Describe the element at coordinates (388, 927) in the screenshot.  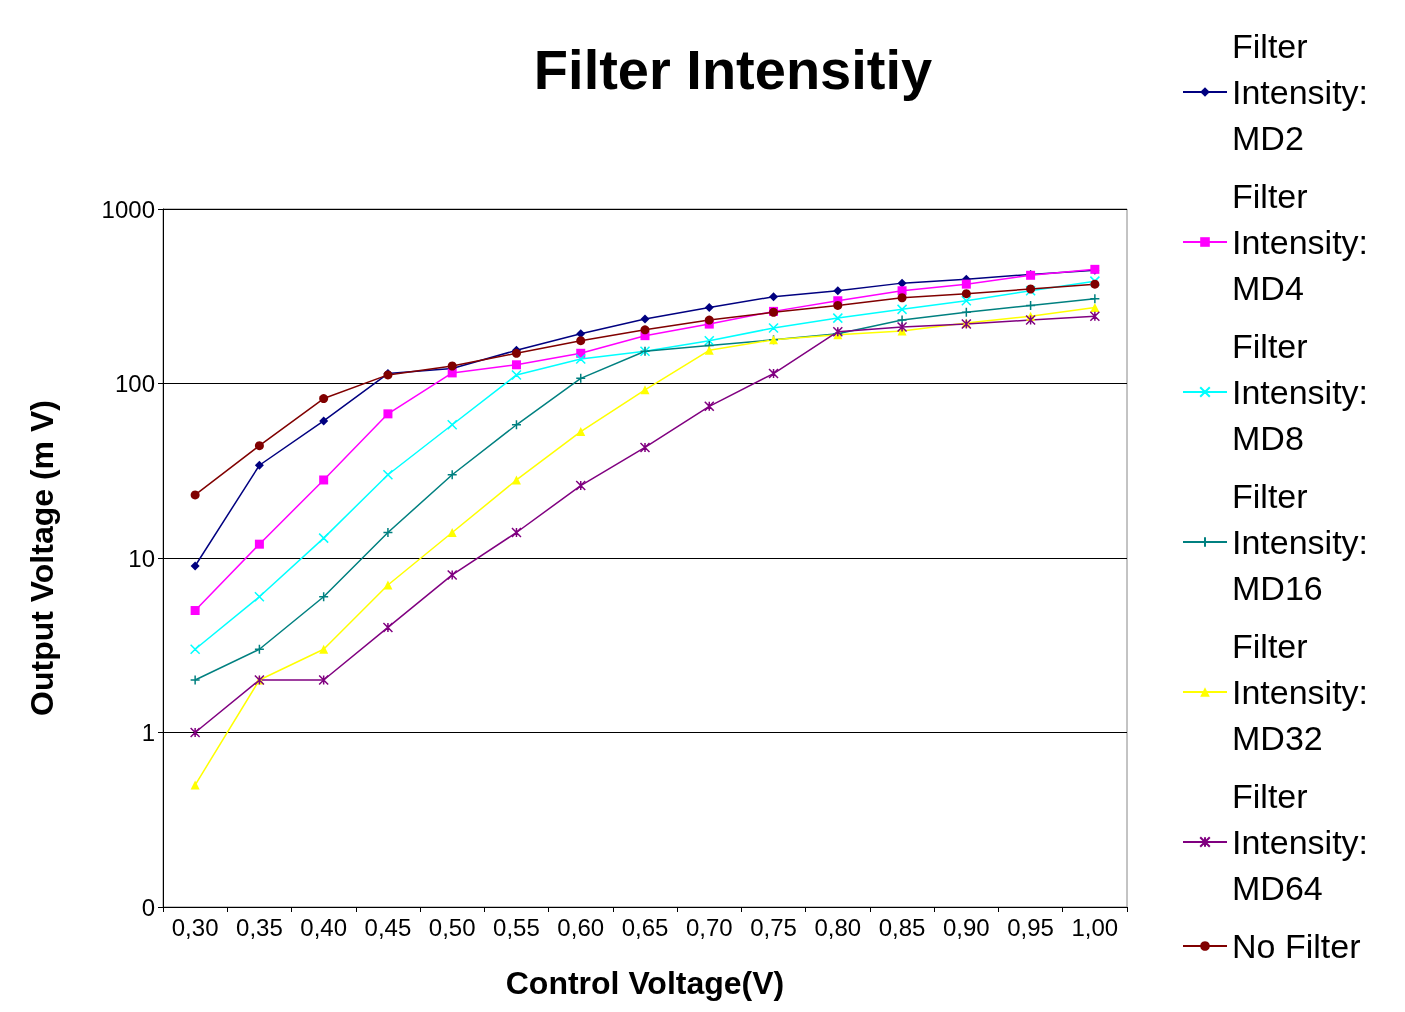
I see `x-tick-label: 0,45` at that location.